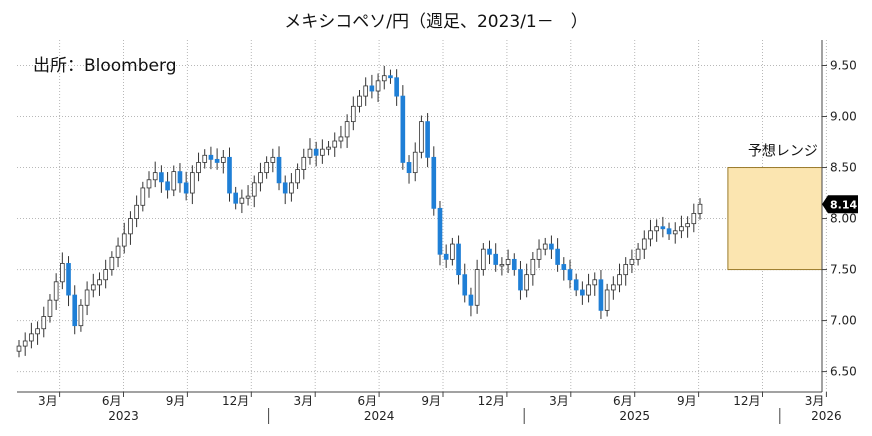 The image size is (872, 436). I want to click on y-tick-label: 9.00, so click(843, 117).